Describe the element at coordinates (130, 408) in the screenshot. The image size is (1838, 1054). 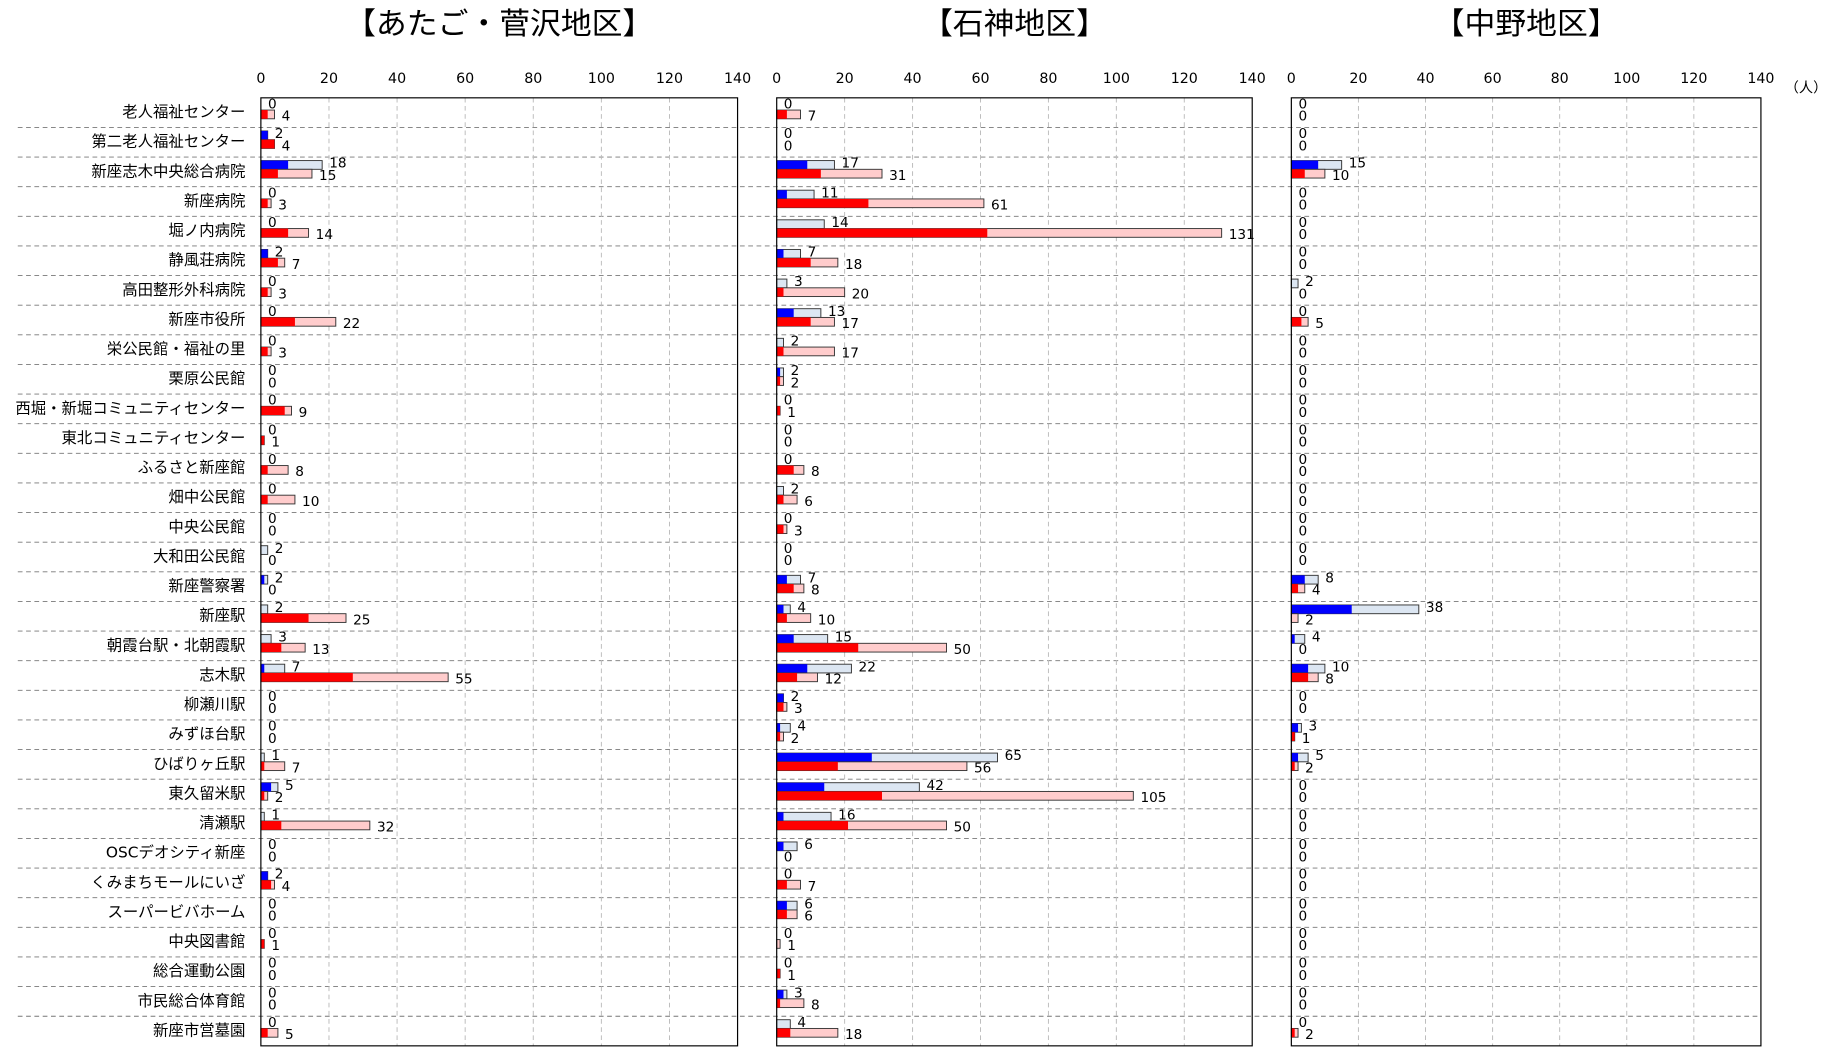
I see `category-label: 西堀・新堀コミュニティセンター` at that location.